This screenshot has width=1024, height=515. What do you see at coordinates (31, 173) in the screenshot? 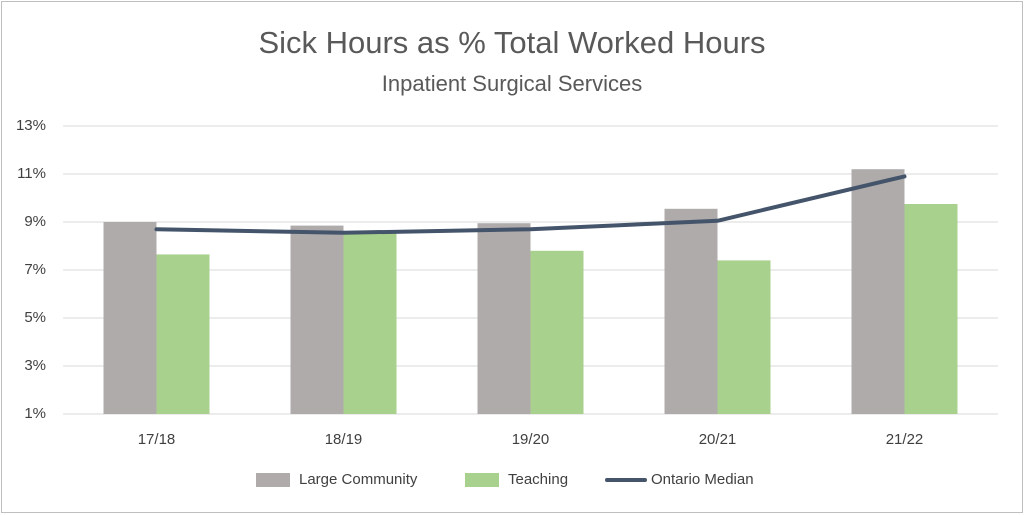
I see `y-tick-label: 11%` at bounding box center [31, 173].